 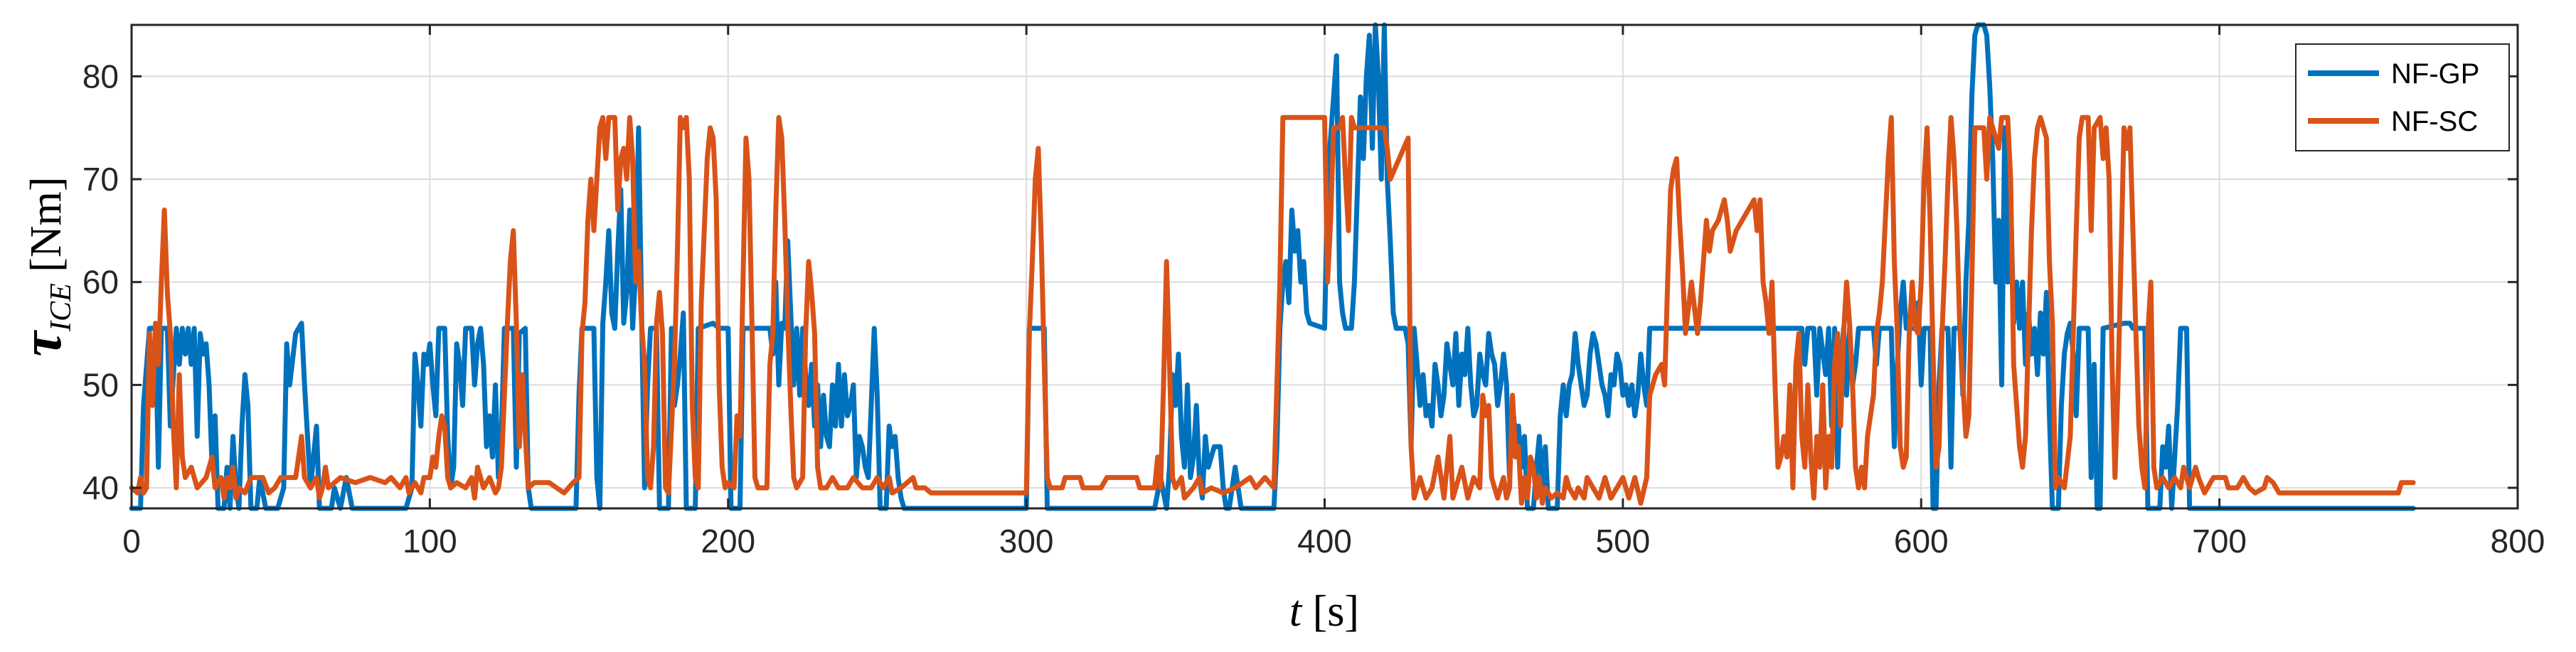 What do you see at coordinates (101, 487) in the screenshot?
I see `y-tick-label: 40` at bounding box center [101, 487].